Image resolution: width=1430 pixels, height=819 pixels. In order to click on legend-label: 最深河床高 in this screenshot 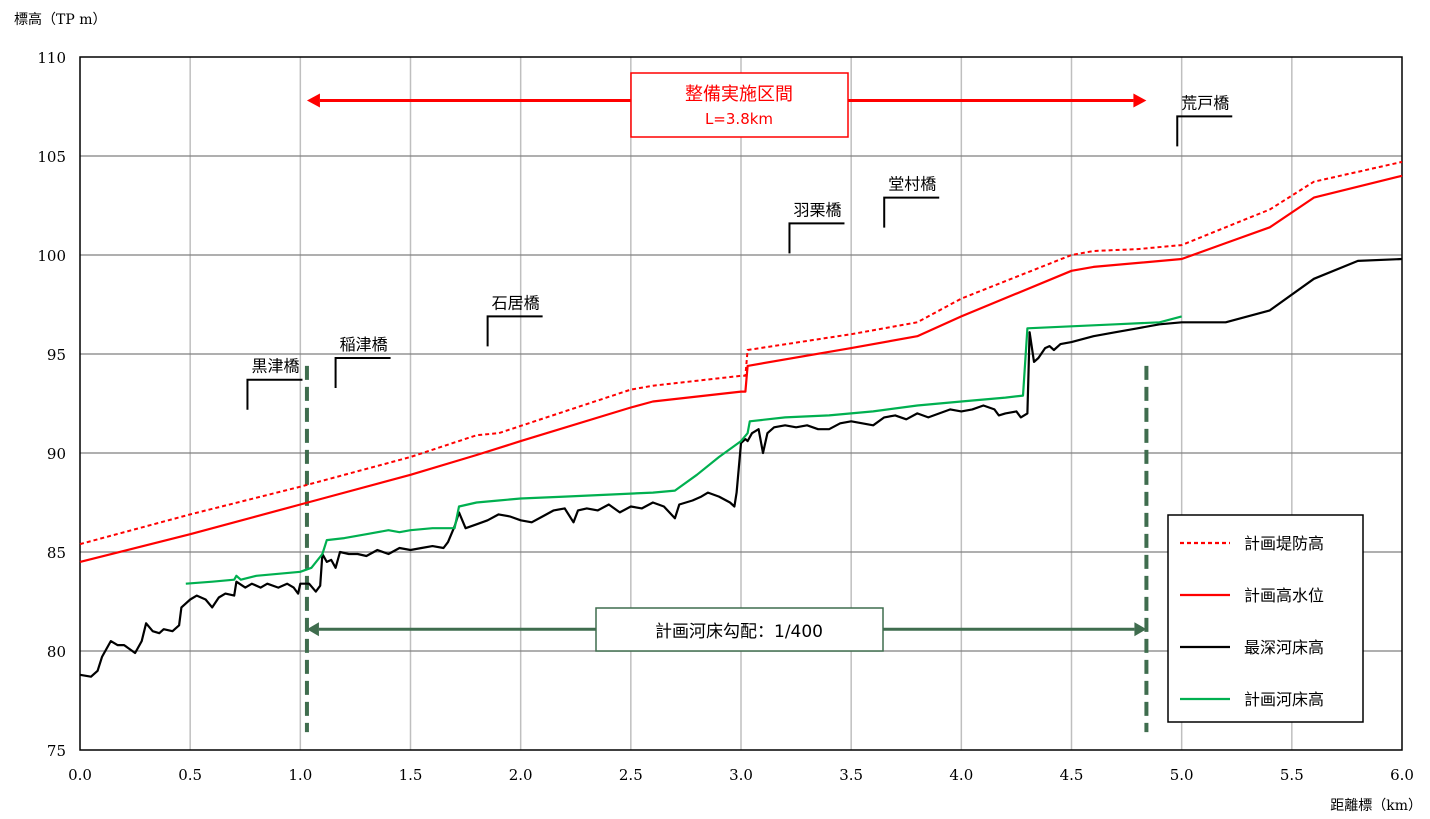, I will do `click(1284, 647)`.